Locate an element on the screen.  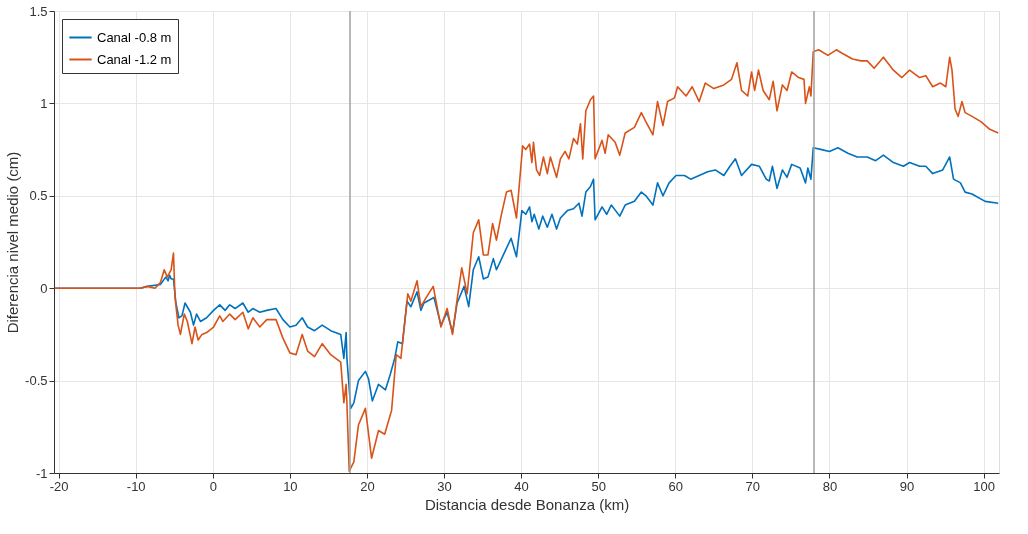
x-tick-label: 90 is located at coordinates (907, 486).